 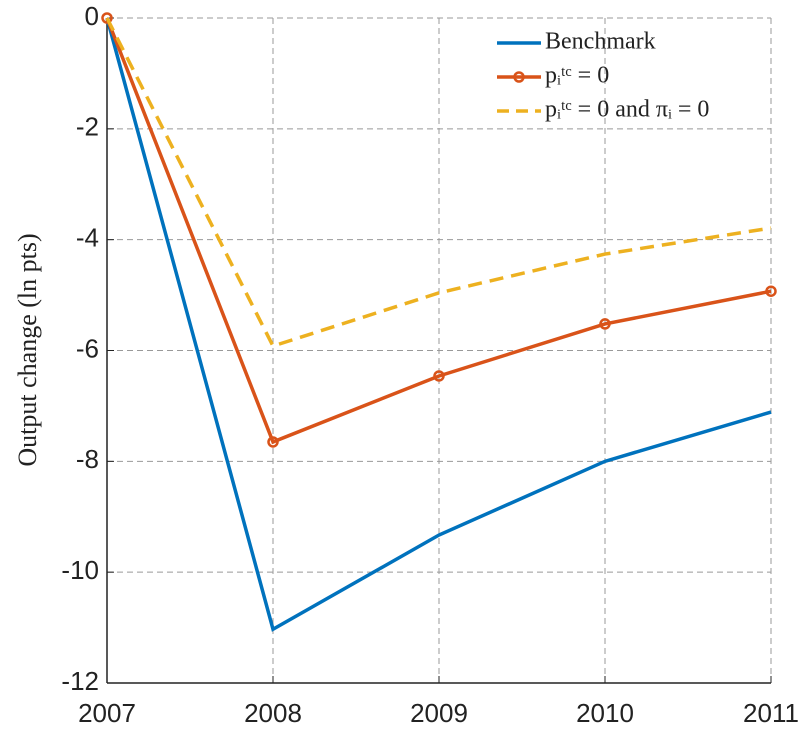 What do you see at coordinates (92, 16) in the screenshot?
I see `y-tick-label: 0` at bounding box center [92, 16].